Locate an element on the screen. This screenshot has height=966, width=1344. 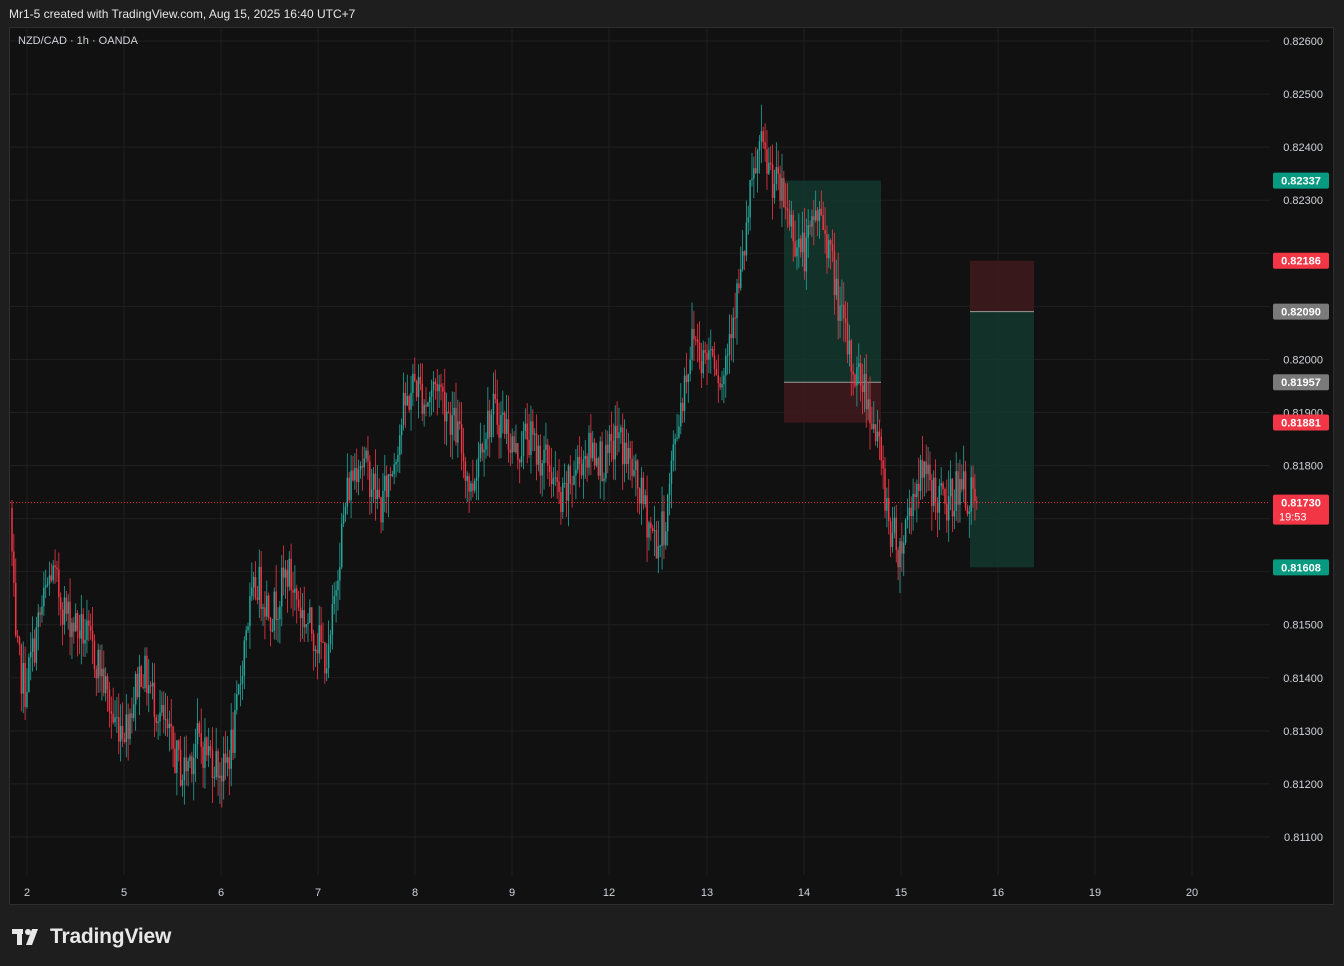
countdown-label: 19:53 is located at coordinates (1293, 518).